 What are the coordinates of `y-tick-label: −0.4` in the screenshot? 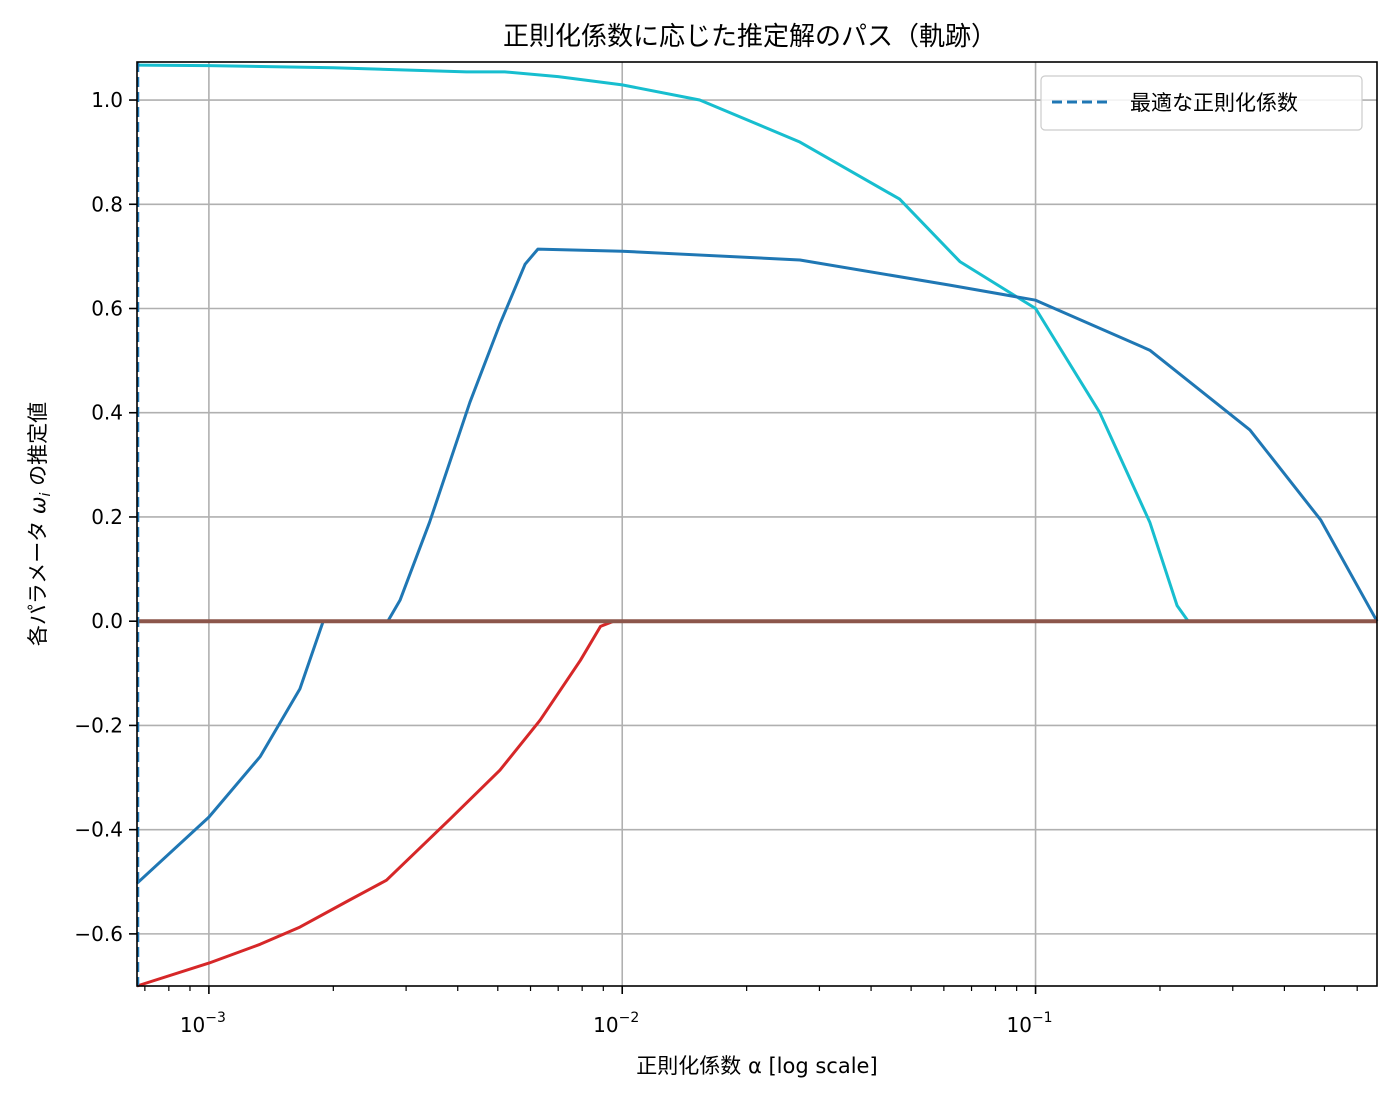 It's located at (98, 830).